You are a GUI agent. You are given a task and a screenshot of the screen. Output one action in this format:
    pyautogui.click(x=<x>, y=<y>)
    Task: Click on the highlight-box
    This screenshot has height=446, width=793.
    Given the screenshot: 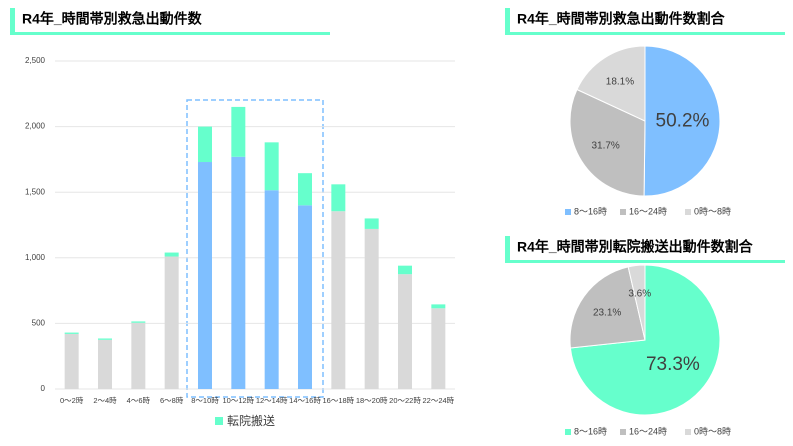 What is the action you would take?
    pyautogui.click(x=255, y=248)
    